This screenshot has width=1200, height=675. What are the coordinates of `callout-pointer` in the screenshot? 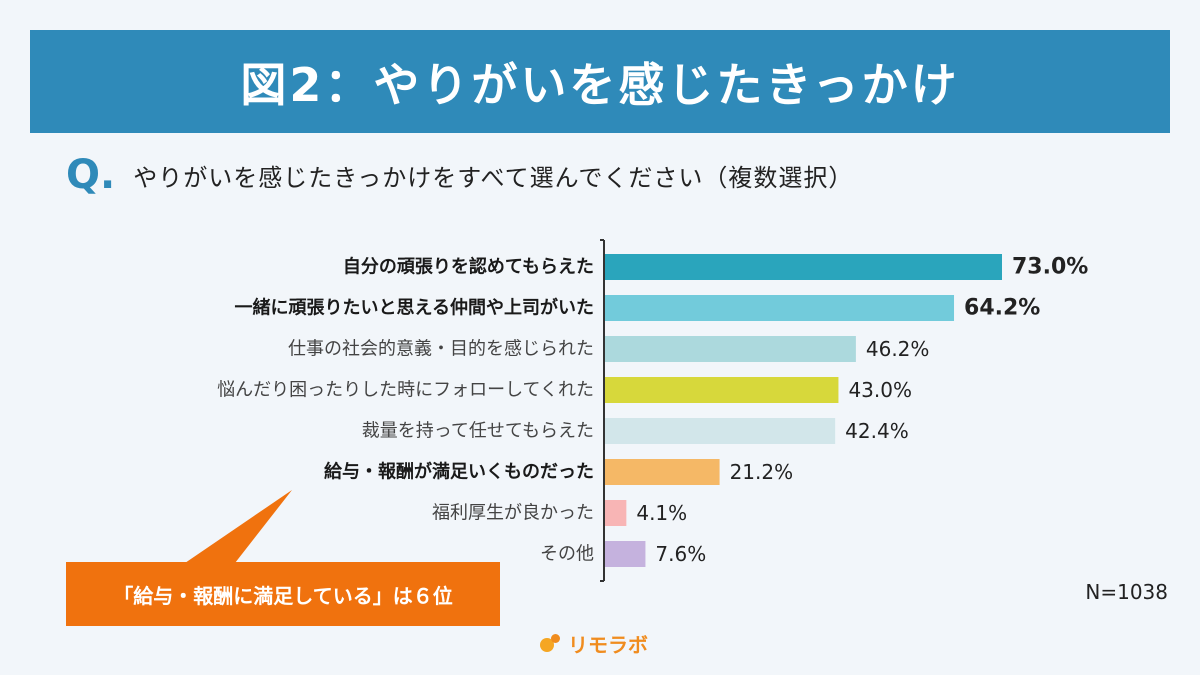 It's located at (238, 526).